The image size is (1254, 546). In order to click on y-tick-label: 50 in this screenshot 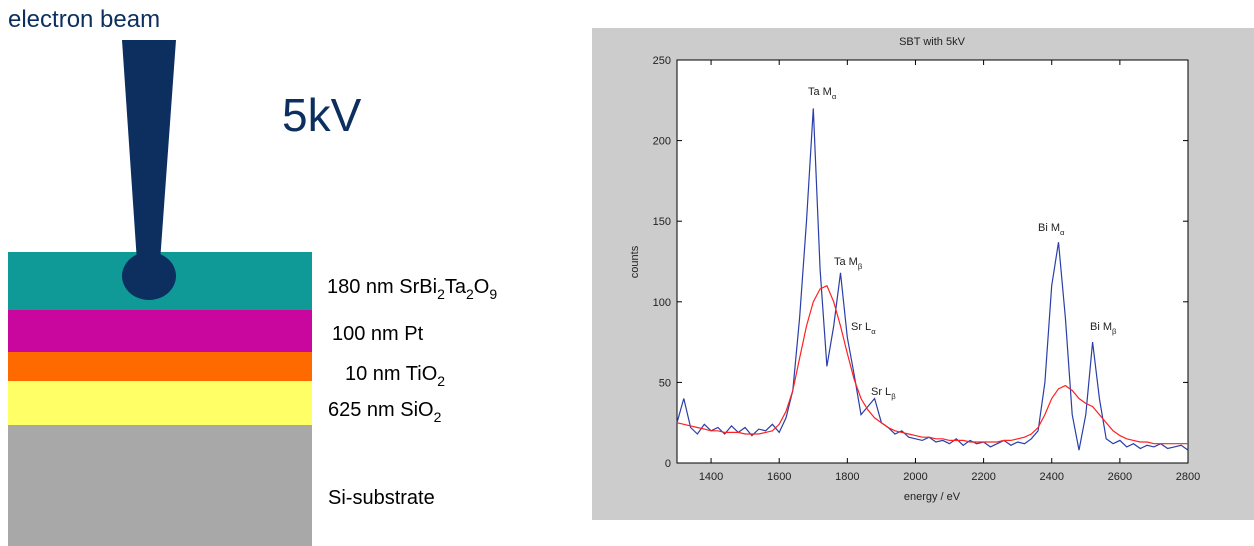, I will do `click(665, 383)`.